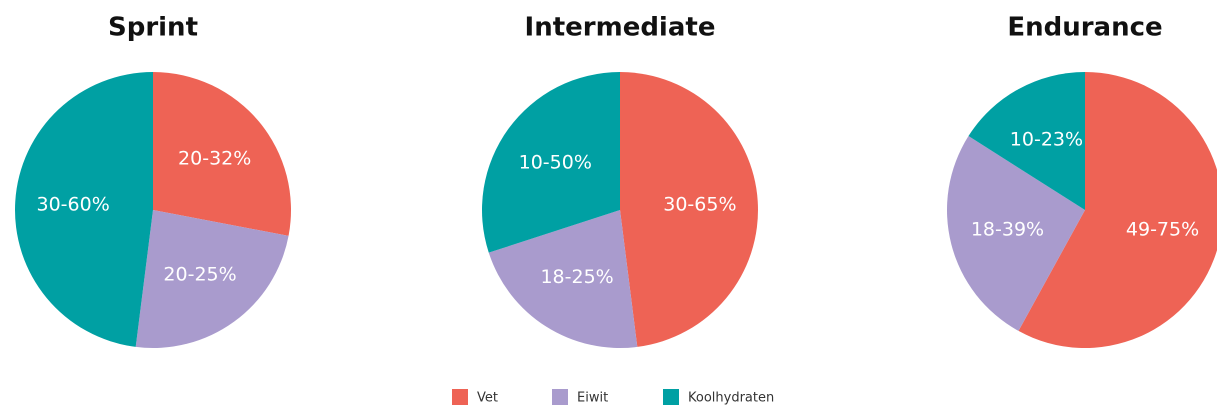 Image resolution: width=1217 pixels, height=408 pixels. I want to click on chart-title: Endurance, so click(1084, 28).